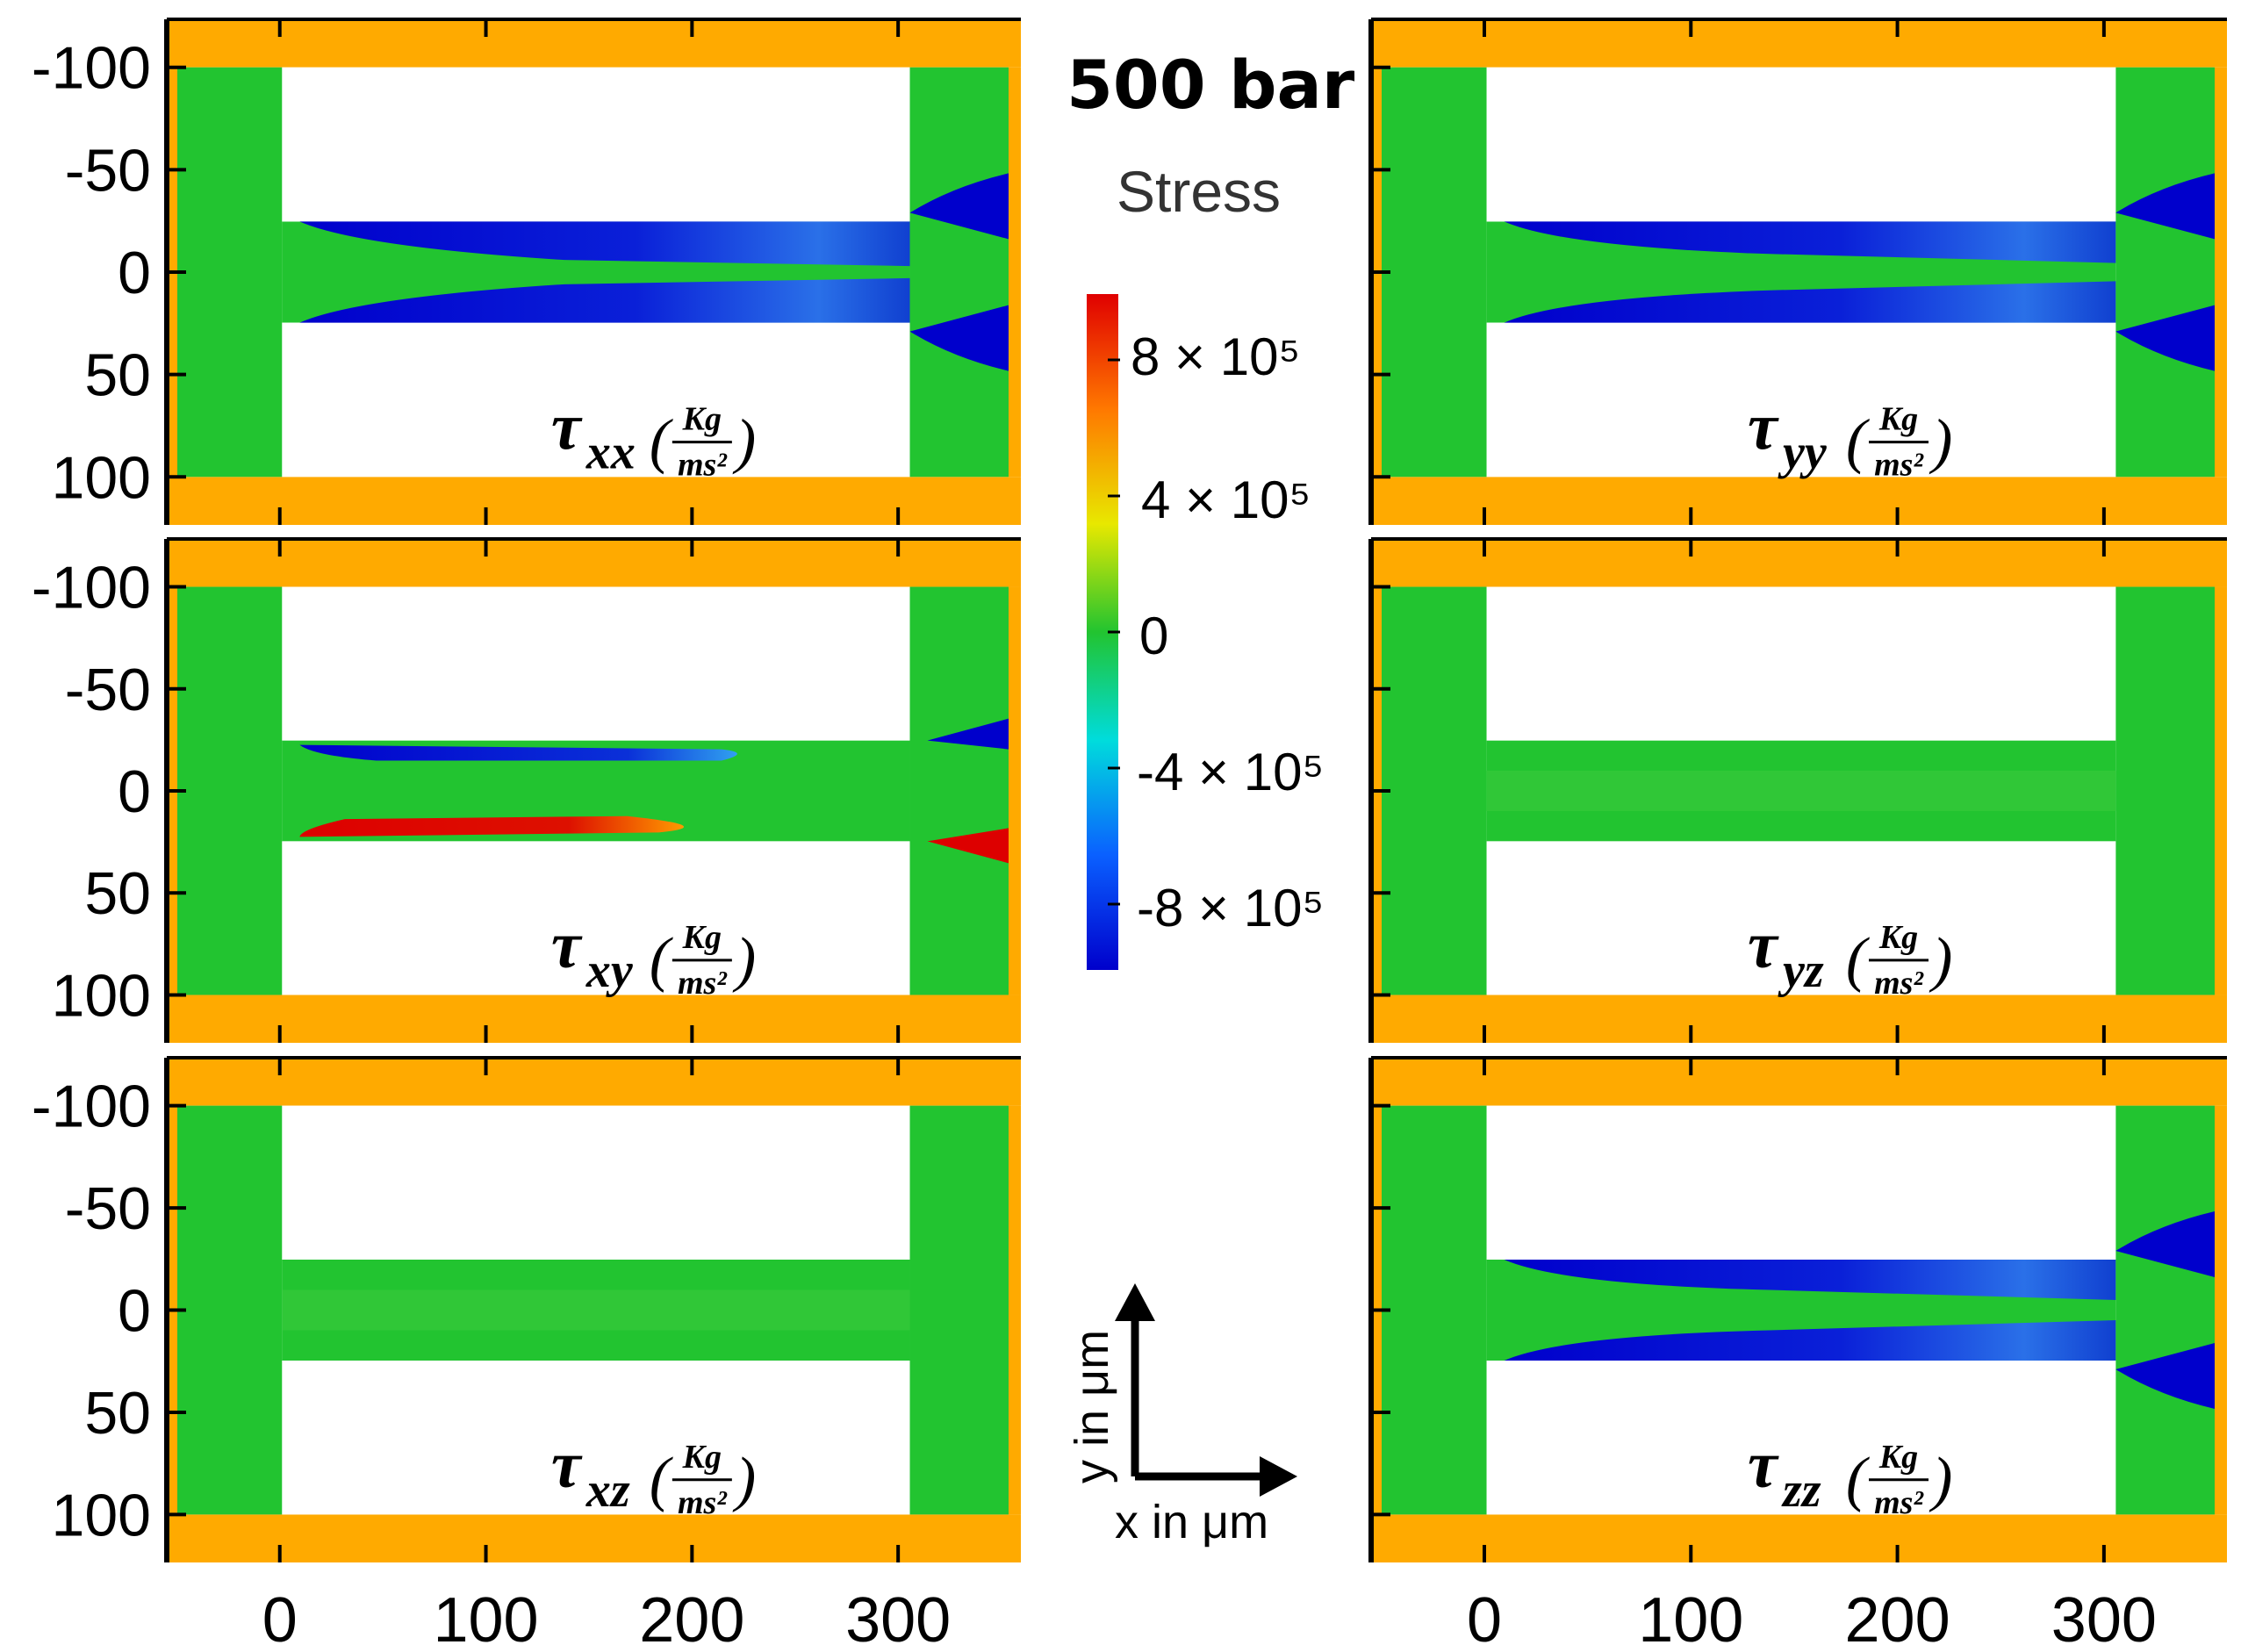  I want to click on panel-tzz: τ zz (Kg ms²), so click(1797, 1309).